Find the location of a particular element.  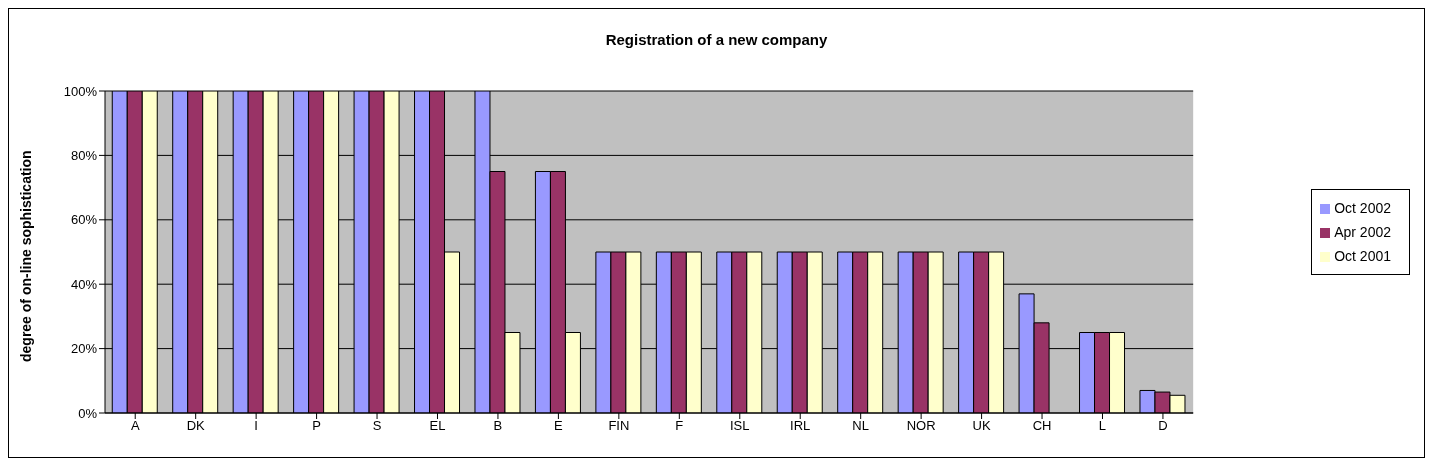

x-tick-label: FIN is located at coordinates (619, 426).